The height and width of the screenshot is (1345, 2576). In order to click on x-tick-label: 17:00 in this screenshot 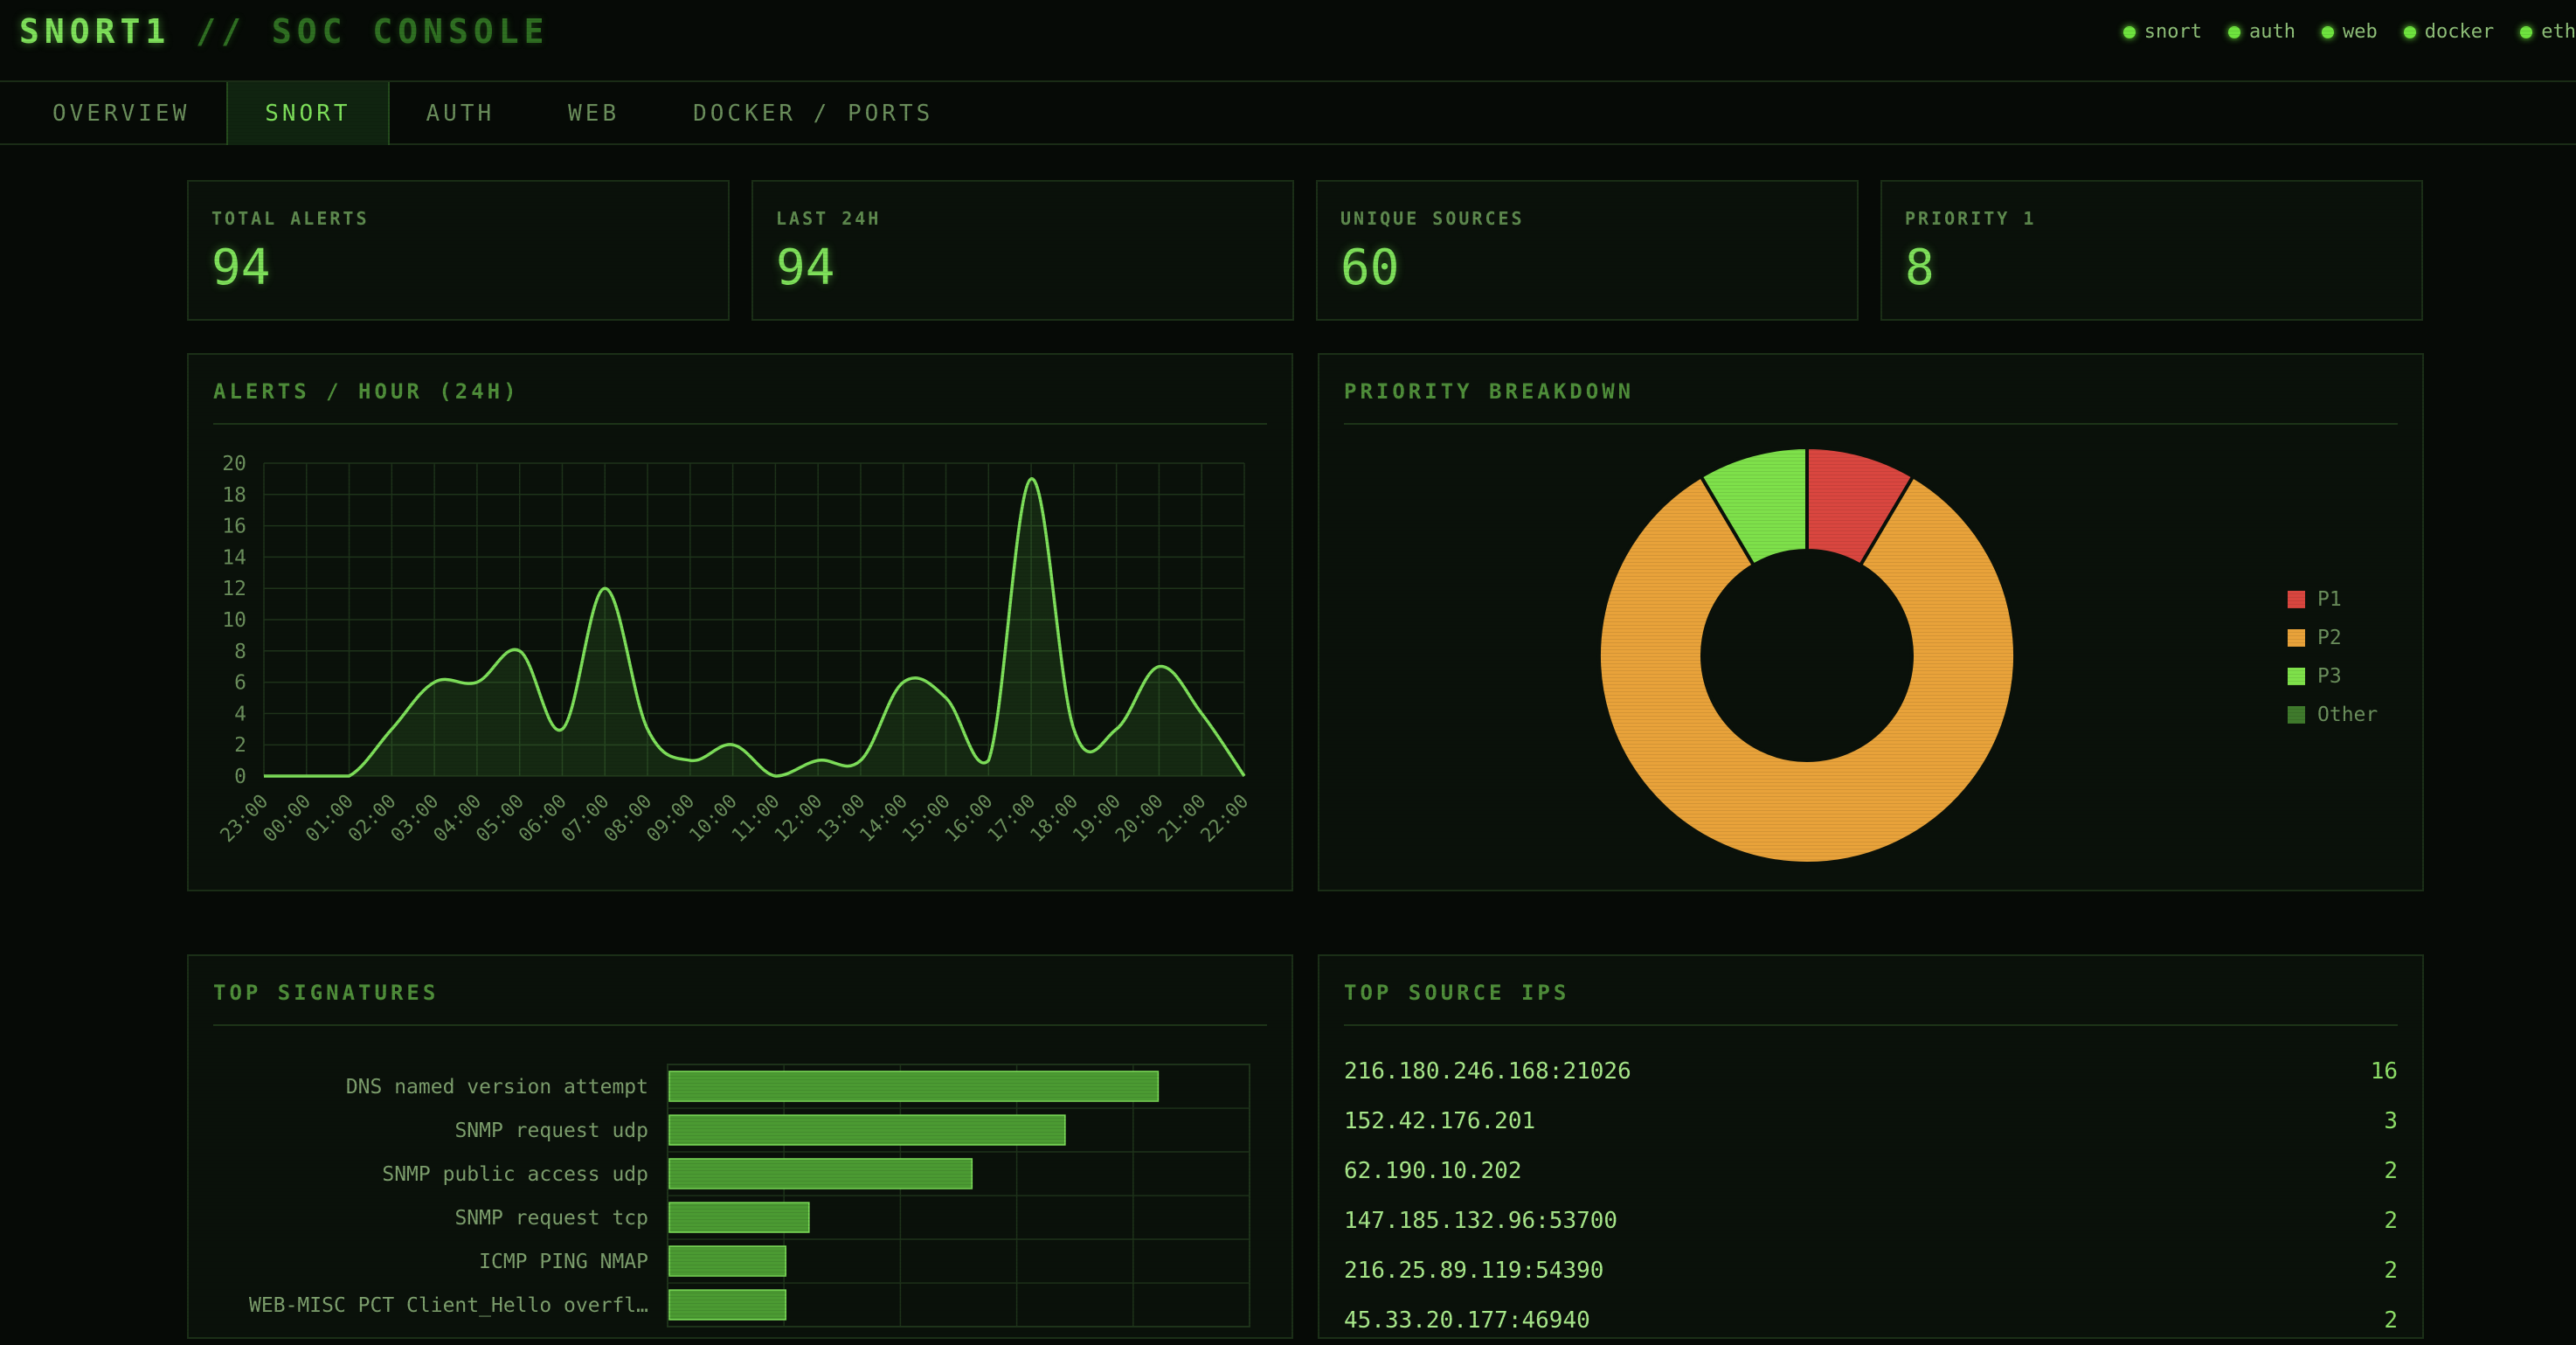, I will do `click(1012, 820)`.